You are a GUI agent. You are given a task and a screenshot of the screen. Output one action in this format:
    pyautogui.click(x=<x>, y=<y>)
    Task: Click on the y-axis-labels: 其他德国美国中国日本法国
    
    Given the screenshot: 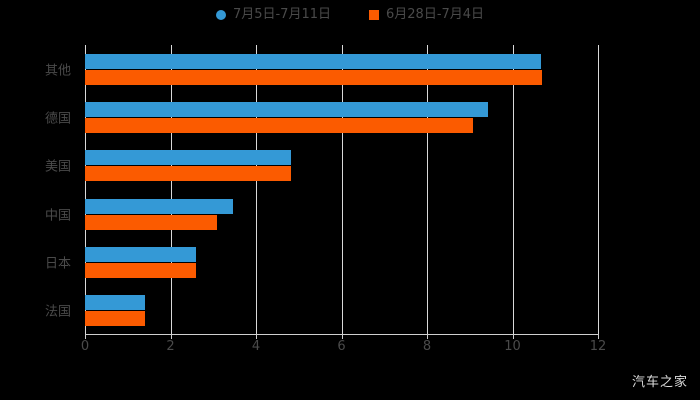 What is the action you would take?
    pyautogui.click(x=39, y=189)
    